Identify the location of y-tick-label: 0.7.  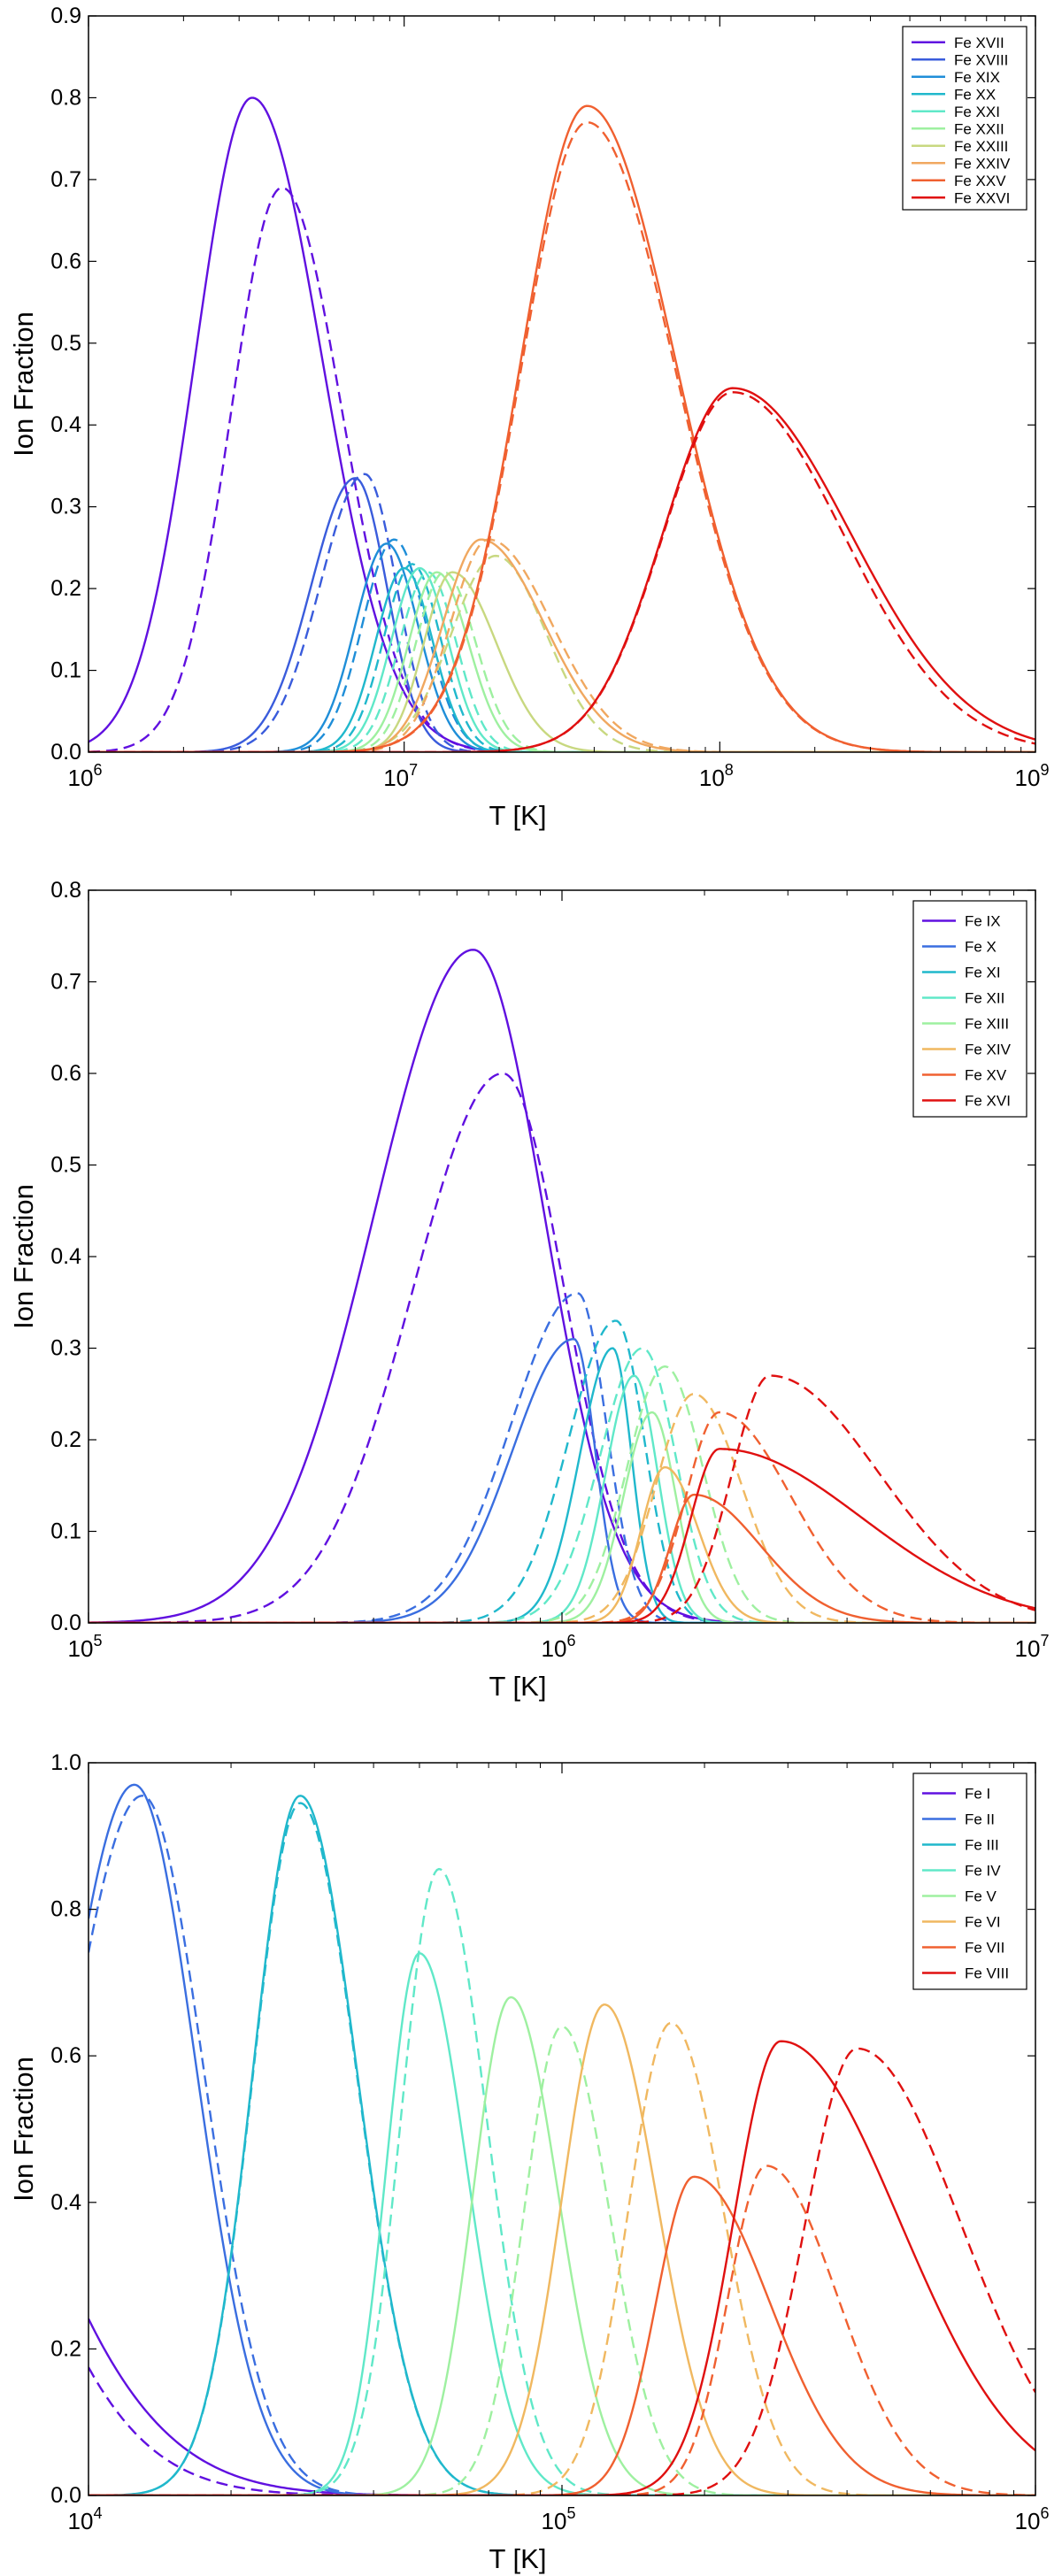
(65, 179).